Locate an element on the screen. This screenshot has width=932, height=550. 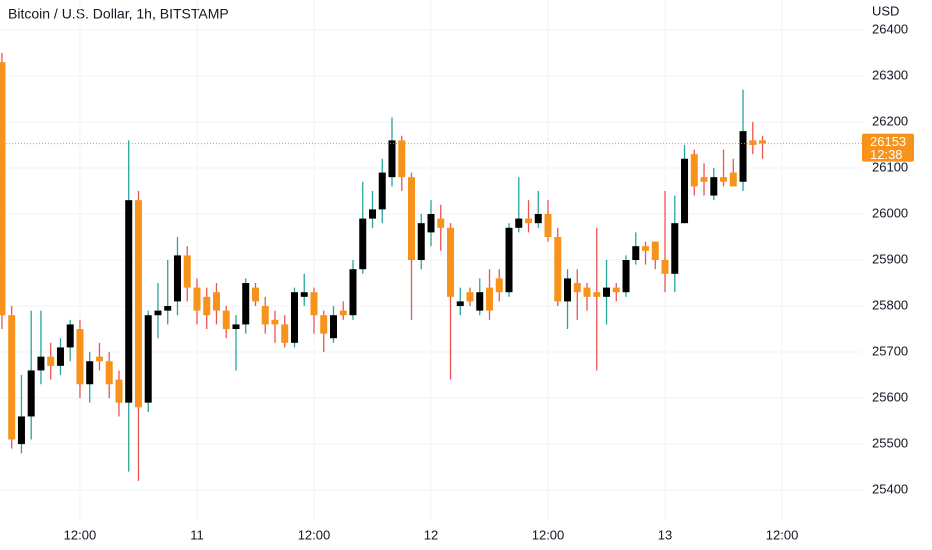
y-tick-label: 26000 is located at coordinates (890, 212).